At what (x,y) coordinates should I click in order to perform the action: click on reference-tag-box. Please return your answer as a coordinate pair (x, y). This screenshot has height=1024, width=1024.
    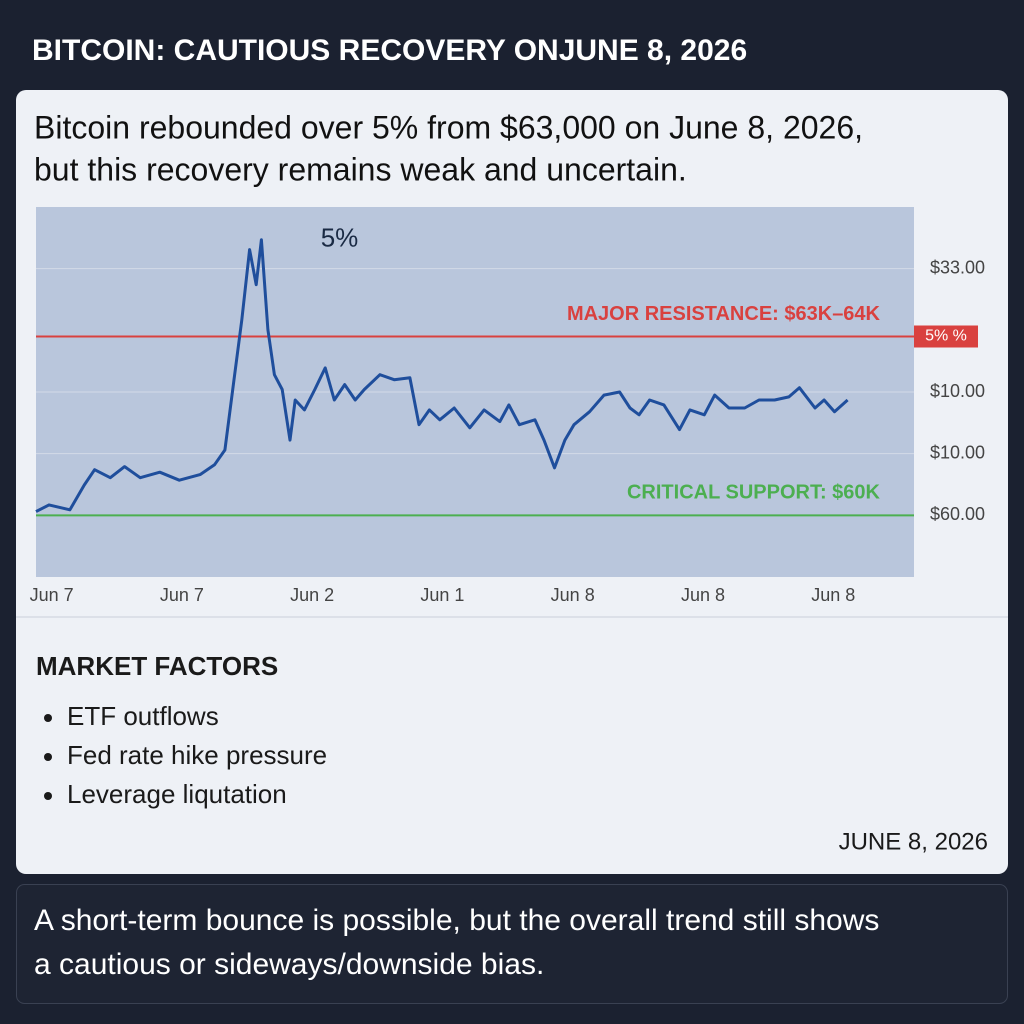
    Looking at the image, I should click on (946, 336).